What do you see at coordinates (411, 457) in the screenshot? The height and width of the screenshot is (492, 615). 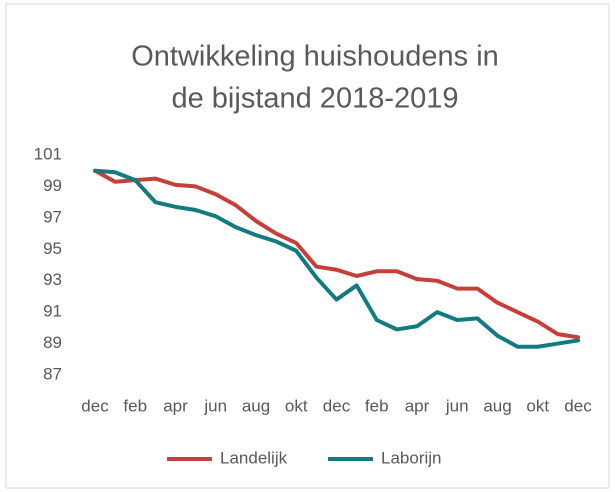 I see `legend-label: Laborijn` at bounding box center [411, 457].